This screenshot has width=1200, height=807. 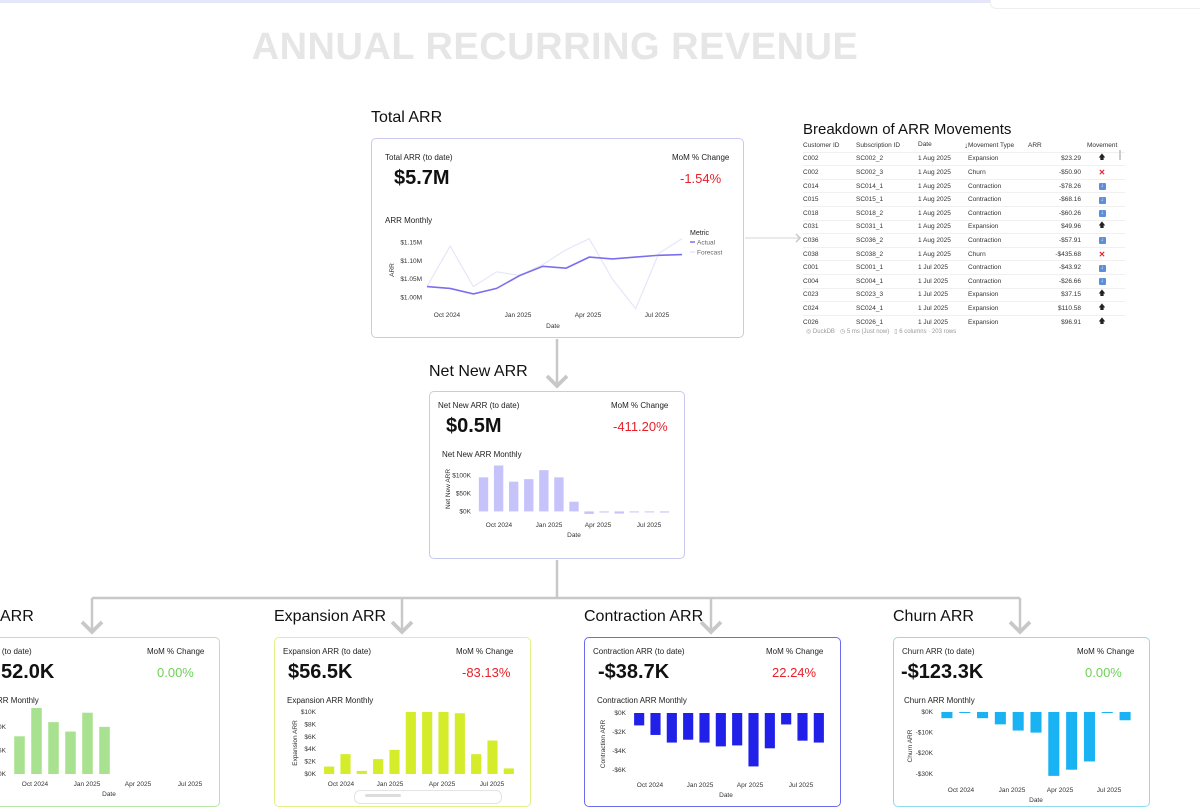 What do you see at coordinates (983, 227) in the screenshot?
I see `table-cell: Expansion` at bounding box center [983, 227].